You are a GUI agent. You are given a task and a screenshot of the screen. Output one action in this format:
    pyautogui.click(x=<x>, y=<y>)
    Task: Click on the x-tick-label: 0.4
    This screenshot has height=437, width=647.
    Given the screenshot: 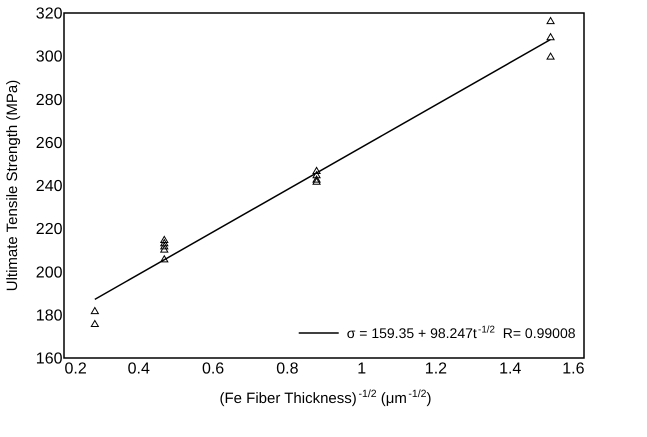 What is the action you would take?
    pyautogui.click(x=139, y=369)
    